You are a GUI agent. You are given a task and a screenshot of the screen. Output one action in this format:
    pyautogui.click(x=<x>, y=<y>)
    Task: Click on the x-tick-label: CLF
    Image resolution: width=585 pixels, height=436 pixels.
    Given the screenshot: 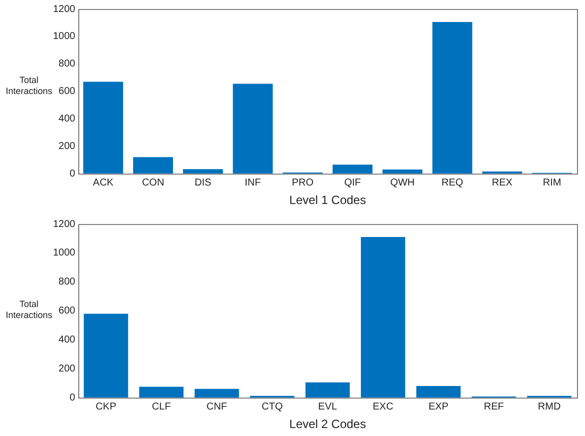 What is the action you would take?
    pyautogui.click(x=161, y=406)
    